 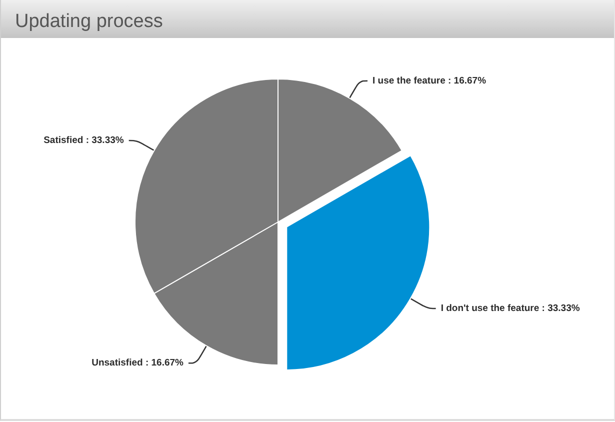 I want to click on slice-label: Unsatisfied : 16.67%, so click(x=138, y=363).